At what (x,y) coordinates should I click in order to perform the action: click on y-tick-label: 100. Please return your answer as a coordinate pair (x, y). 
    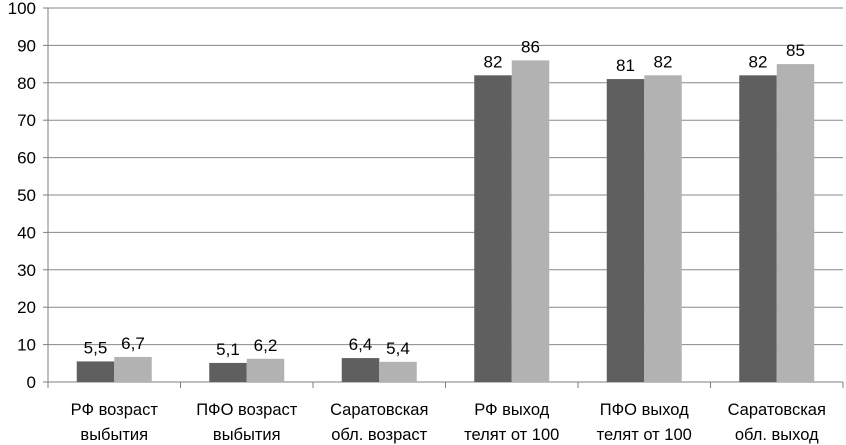
    Looking at the image, I should click on (22, 9).